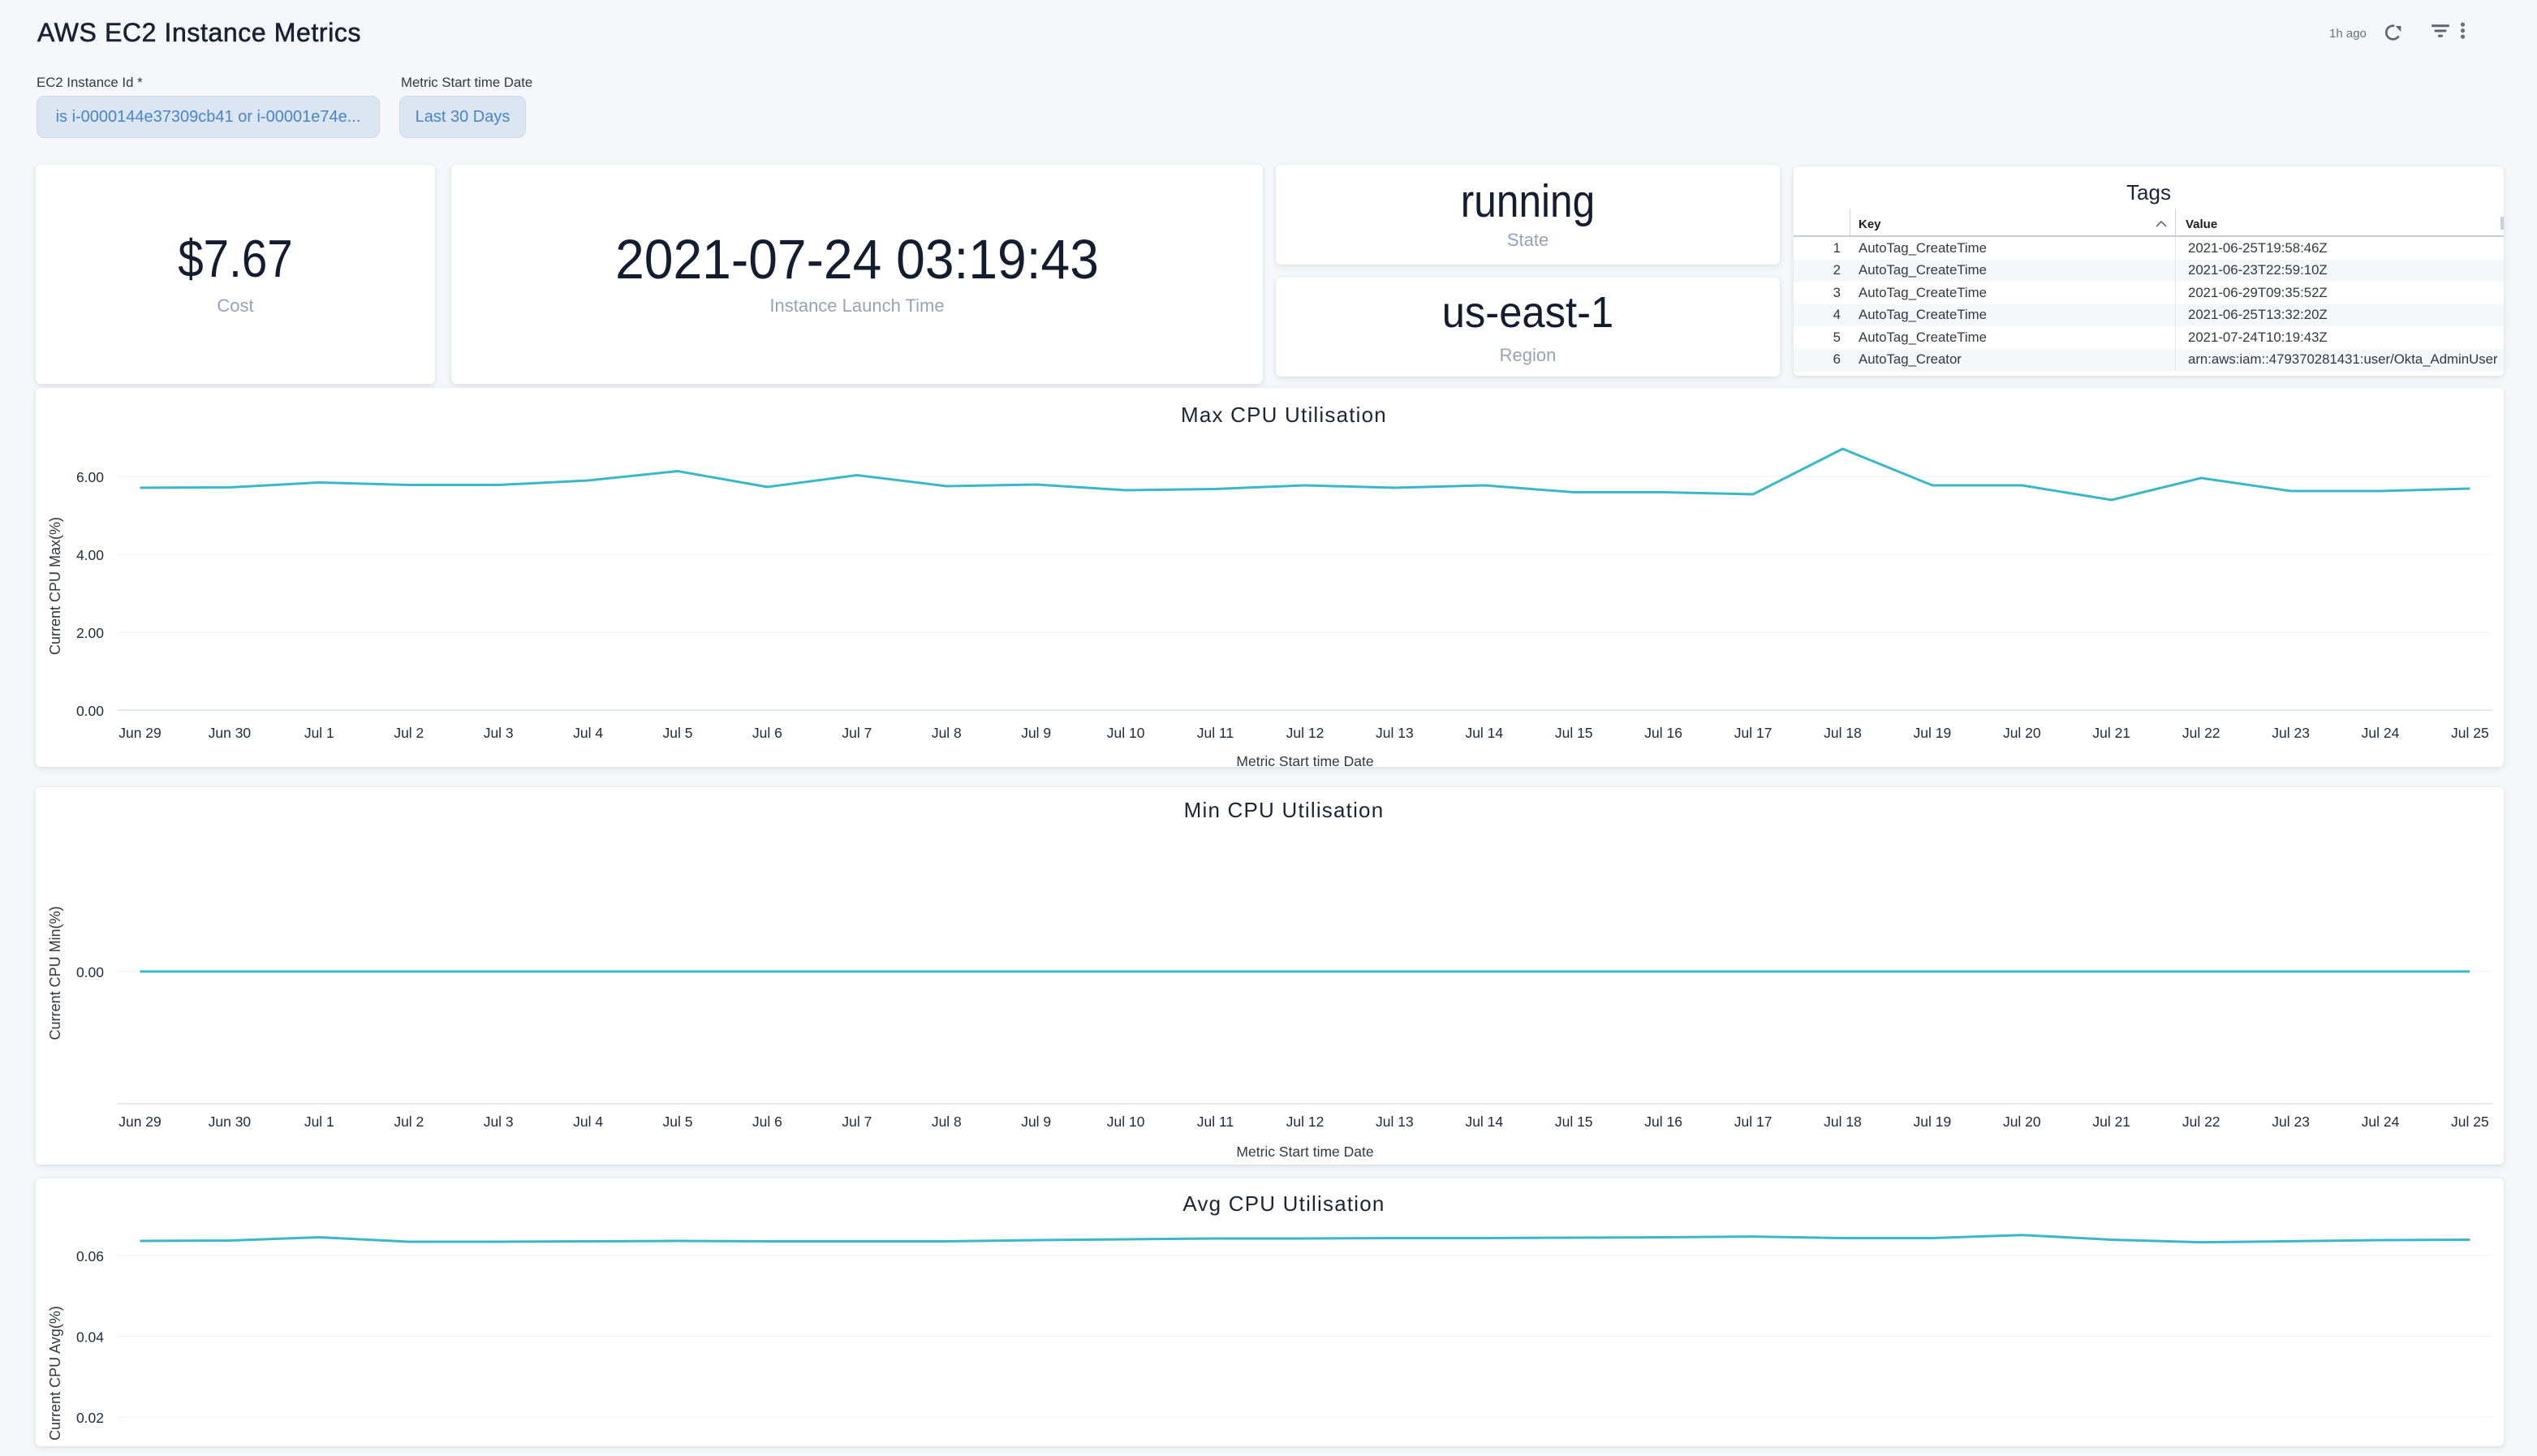 Image resolution: width=2537 pixels, height=1456 pixels. What do you see at coordinates (90, 1418) in the screenshot?
I see `svg-text: 0.02` at bounding box center [90, 1418].